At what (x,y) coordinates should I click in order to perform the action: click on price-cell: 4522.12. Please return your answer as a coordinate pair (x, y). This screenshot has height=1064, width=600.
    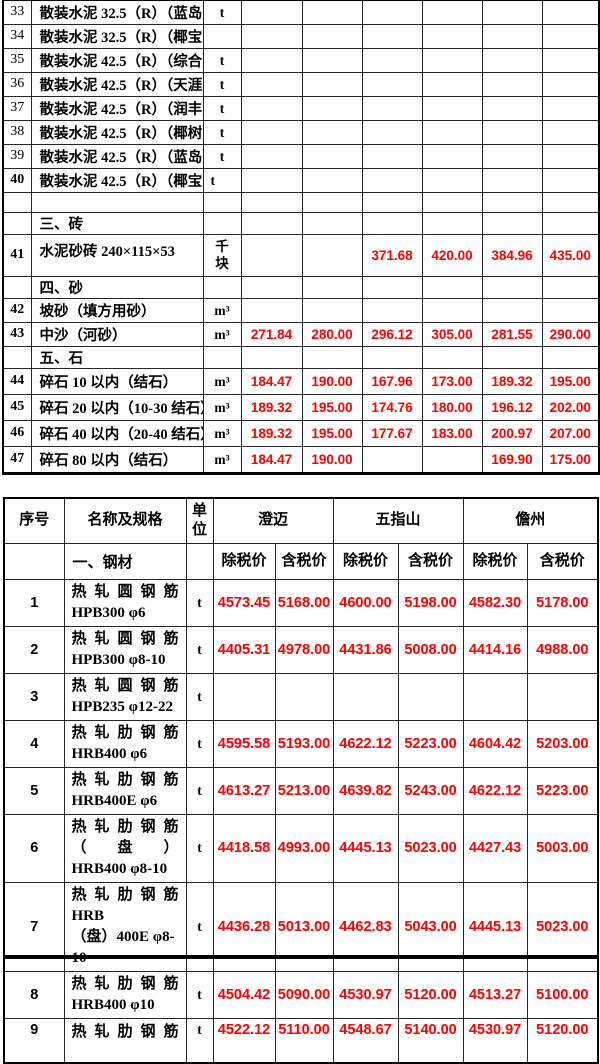
    Looking at the image, I should click on (244, 1040).